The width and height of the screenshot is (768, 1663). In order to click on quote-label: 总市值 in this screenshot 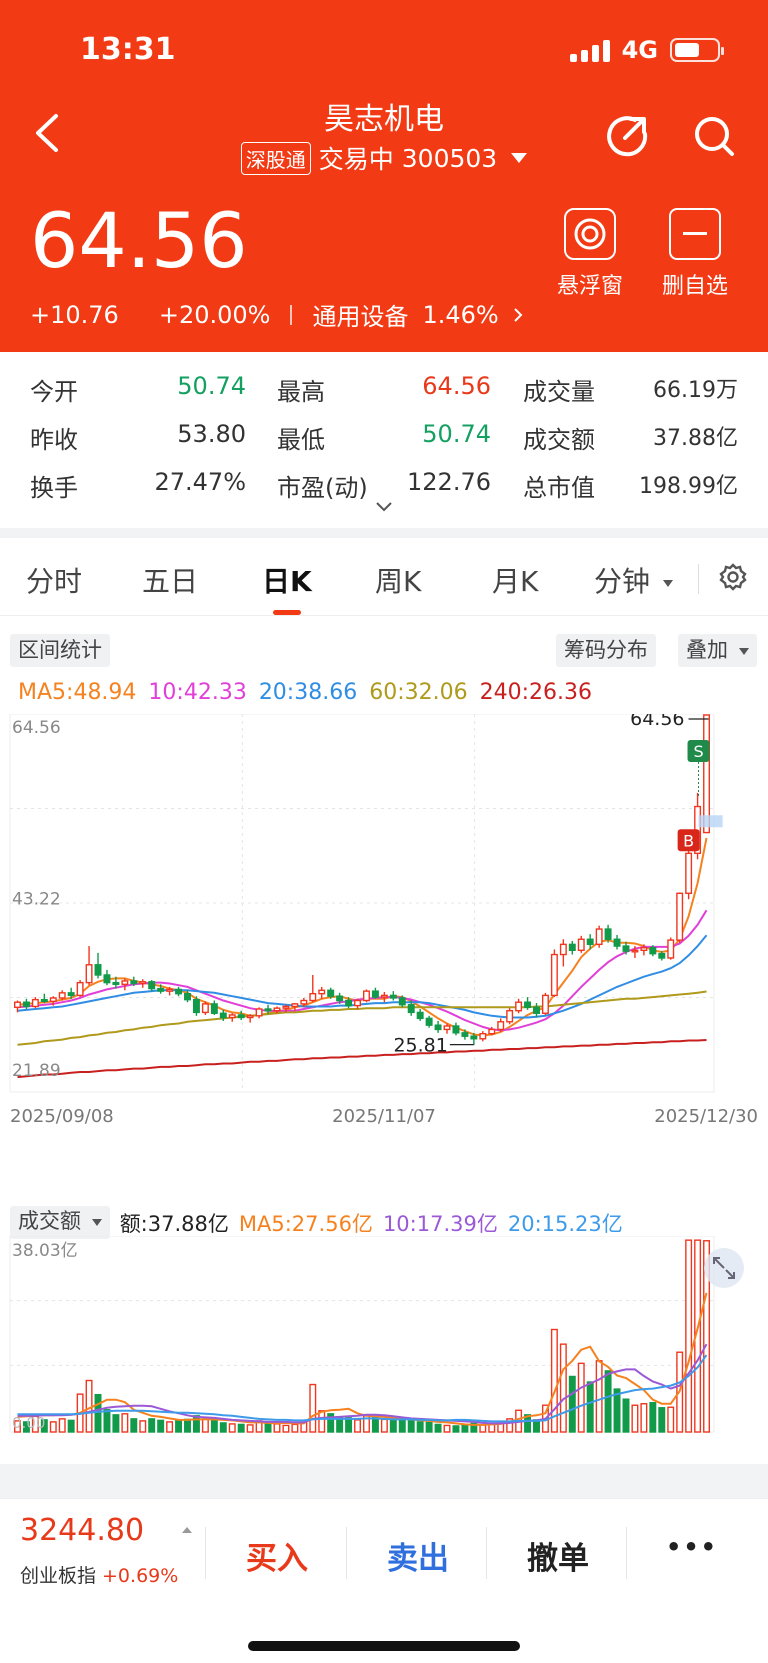, I will do `click(559, 488)`.